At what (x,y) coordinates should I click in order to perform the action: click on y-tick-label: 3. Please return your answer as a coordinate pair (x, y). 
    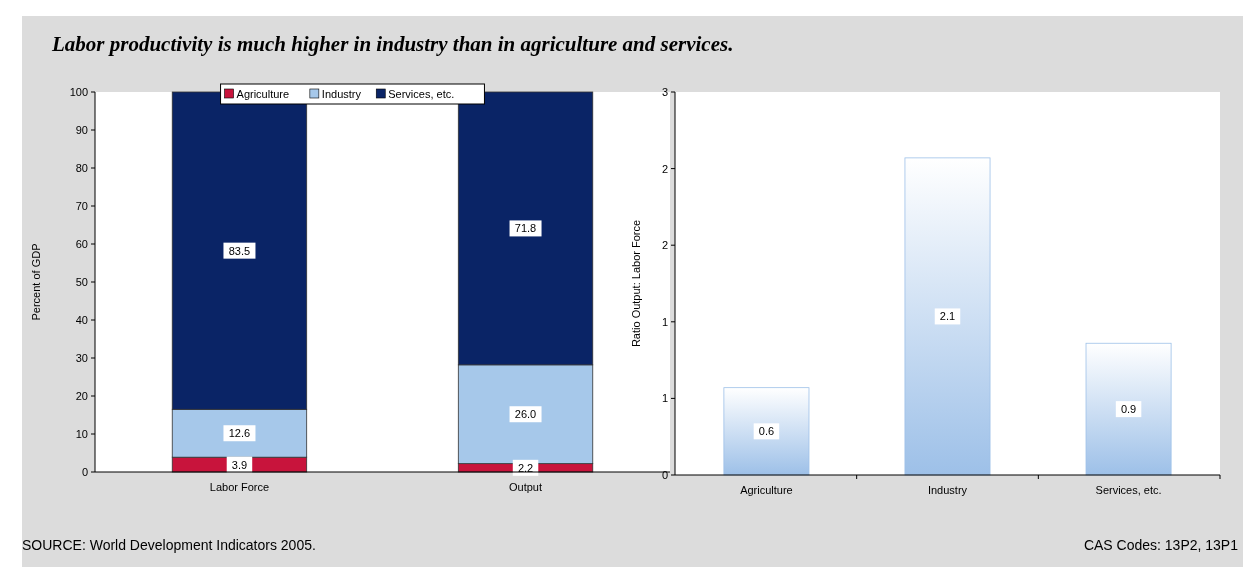
    Looking at the image, I should click on (664, 92).